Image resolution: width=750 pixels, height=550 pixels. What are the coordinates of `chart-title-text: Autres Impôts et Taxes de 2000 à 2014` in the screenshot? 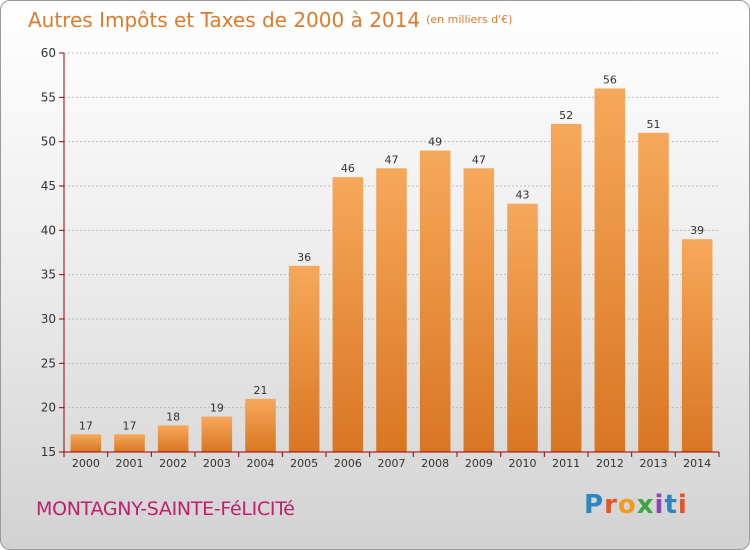 It's located at (224, 20).